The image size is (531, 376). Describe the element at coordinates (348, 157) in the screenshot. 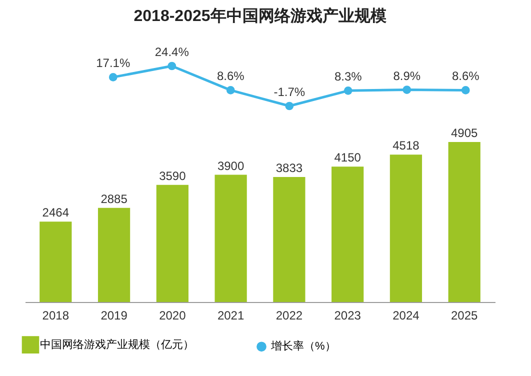

I see `data-label: 4150` at that location.